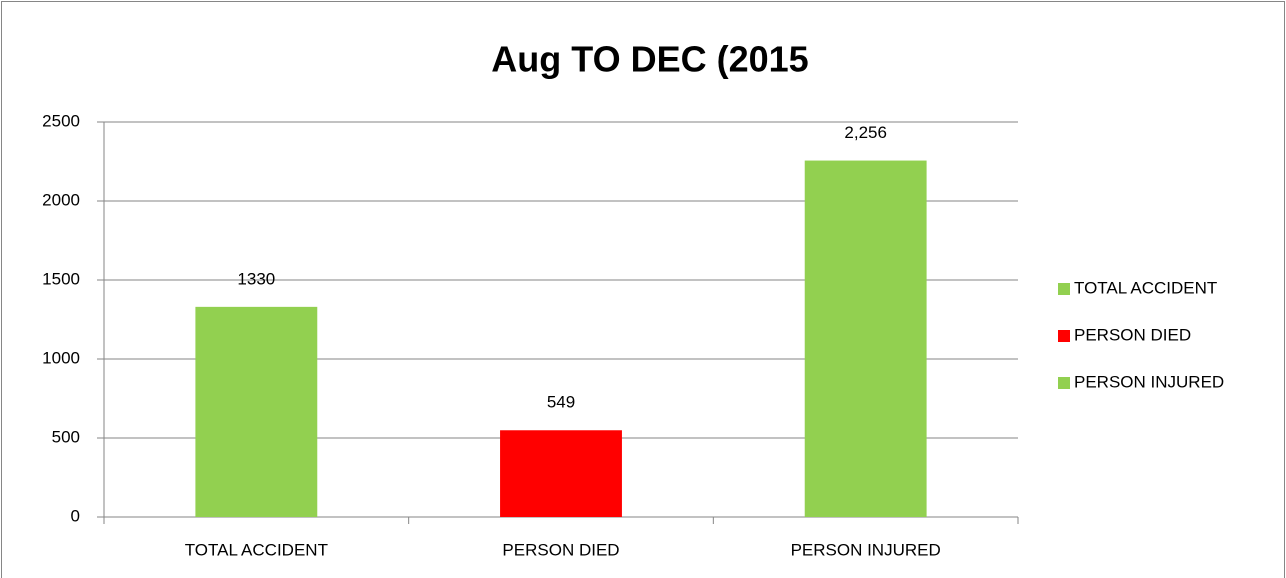 The image size is (1286, 578). What do you see at coordinates (61, 357) in the screenshot?
I see `y-tick-label: 1000` at bounding box center [61, 357].